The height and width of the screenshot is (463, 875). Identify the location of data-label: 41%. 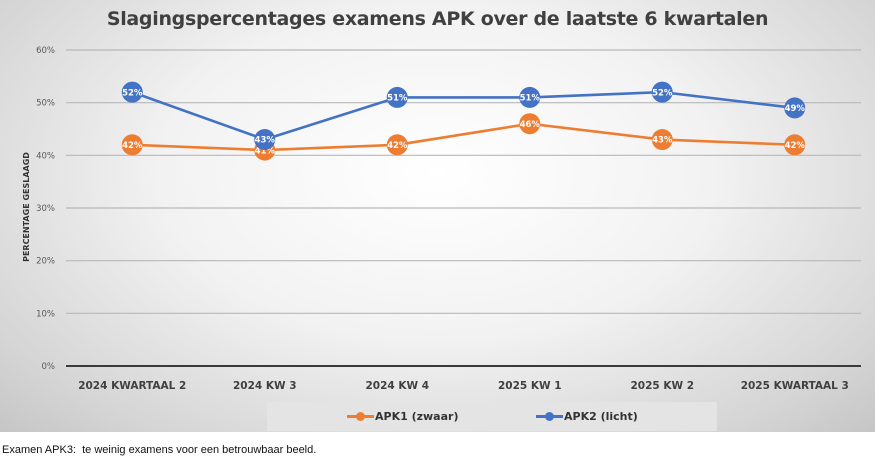
(265, 151).